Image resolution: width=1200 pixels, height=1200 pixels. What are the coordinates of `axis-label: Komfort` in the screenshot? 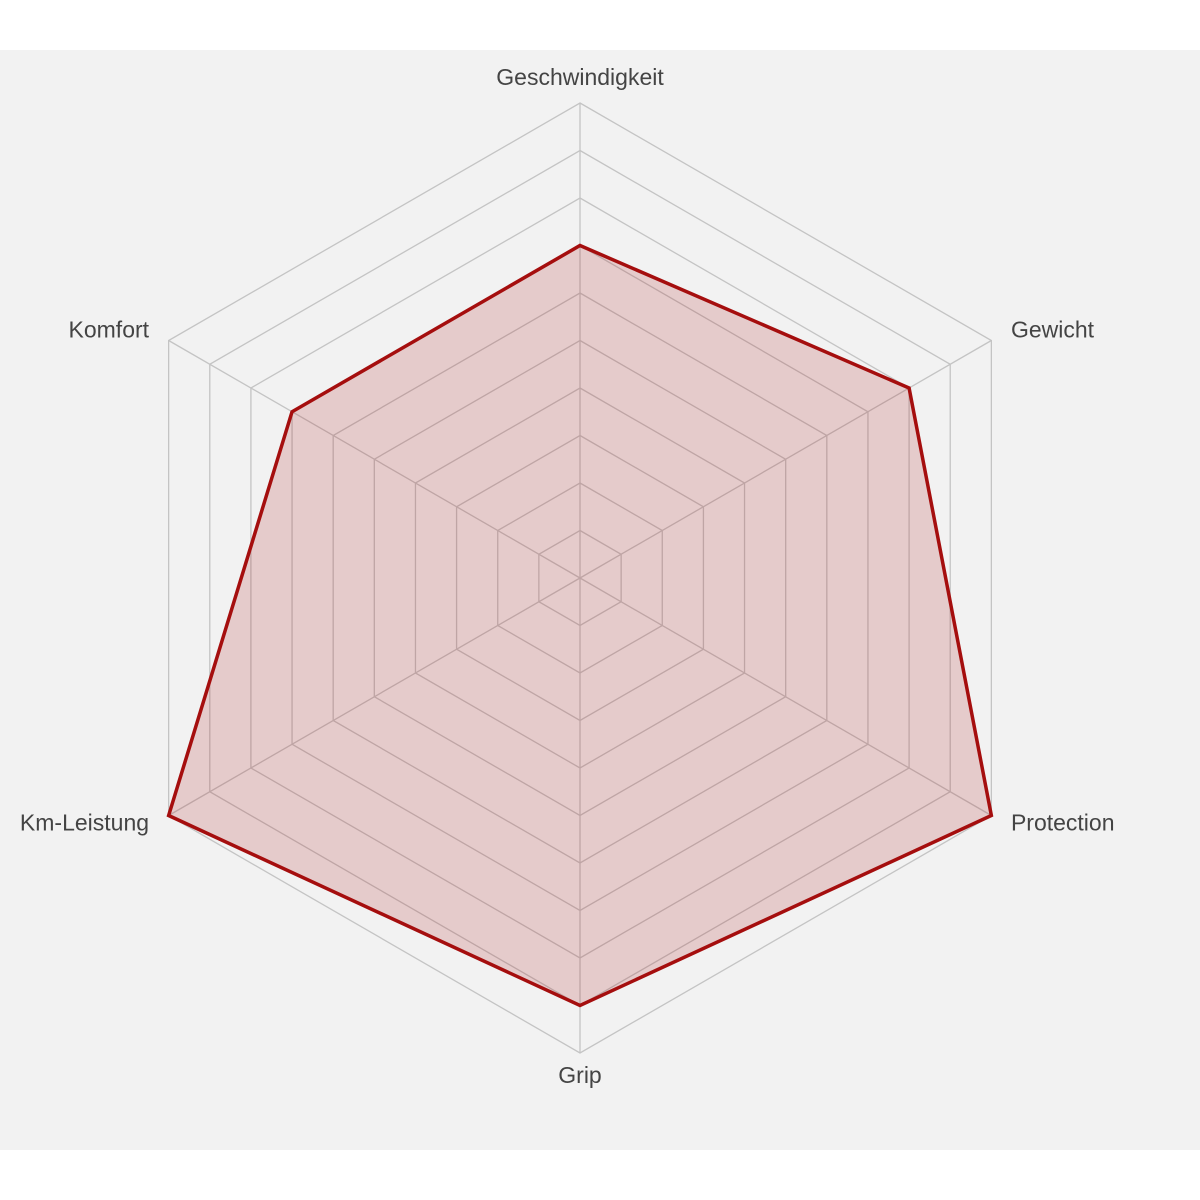 It's located at (109, 330).